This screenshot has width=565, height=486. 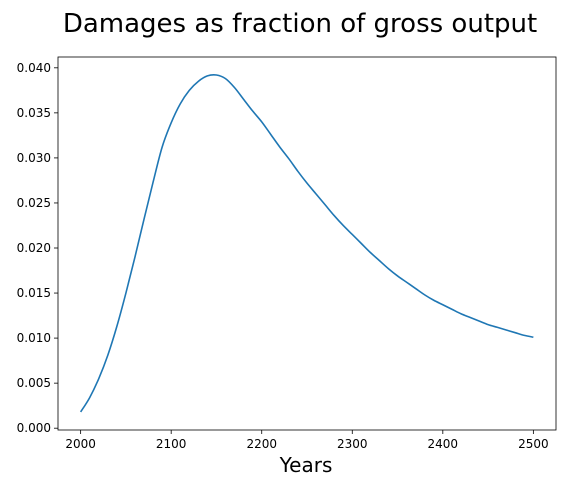 What do you see at coordinates (34, 338) in the screenshot?
I see `y-tick-label: 0.010` at bounding box center [34, 338].